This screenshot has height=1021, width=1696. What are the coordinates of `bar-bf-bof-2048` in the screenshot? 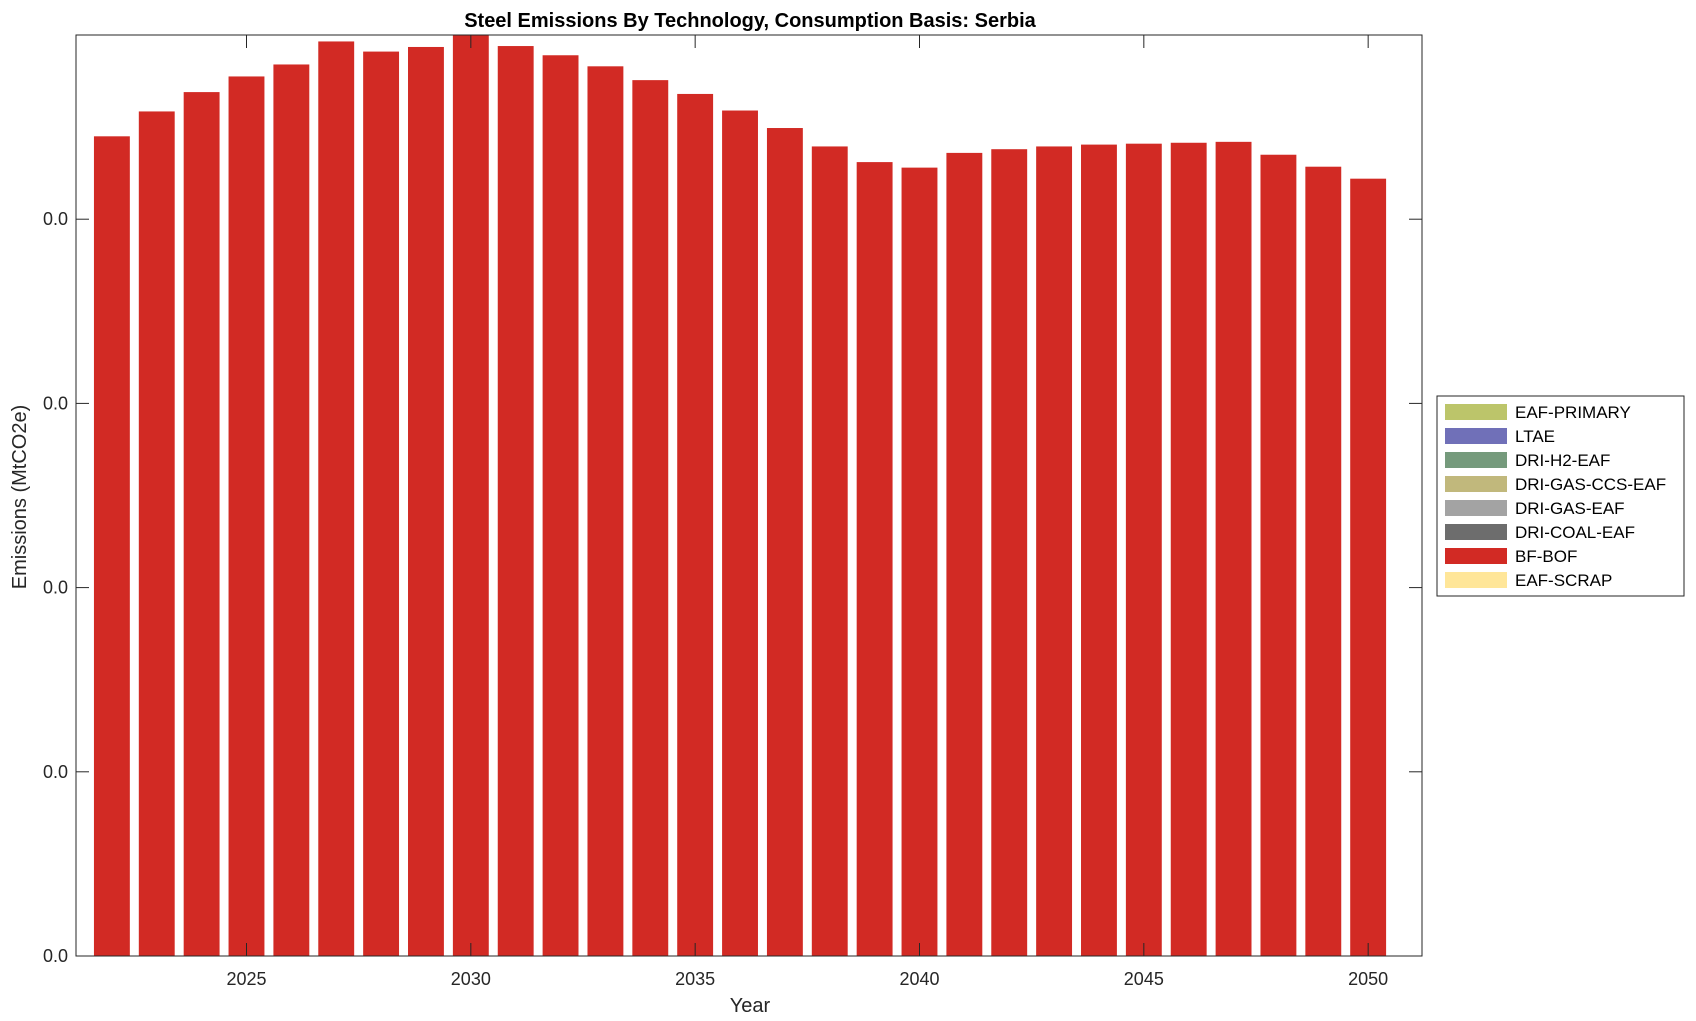 It's located at (1278, 555).